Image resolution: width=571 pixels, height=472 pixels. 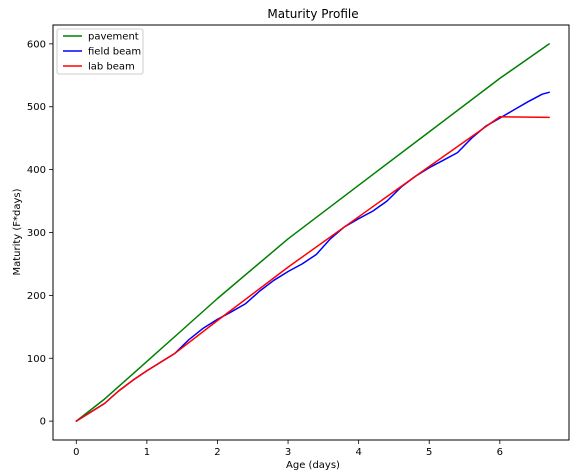 What do you see at coordinates (36, 170) in the screenshot?
I see `y-tick-label: 400` at bounding box center [36, 170].